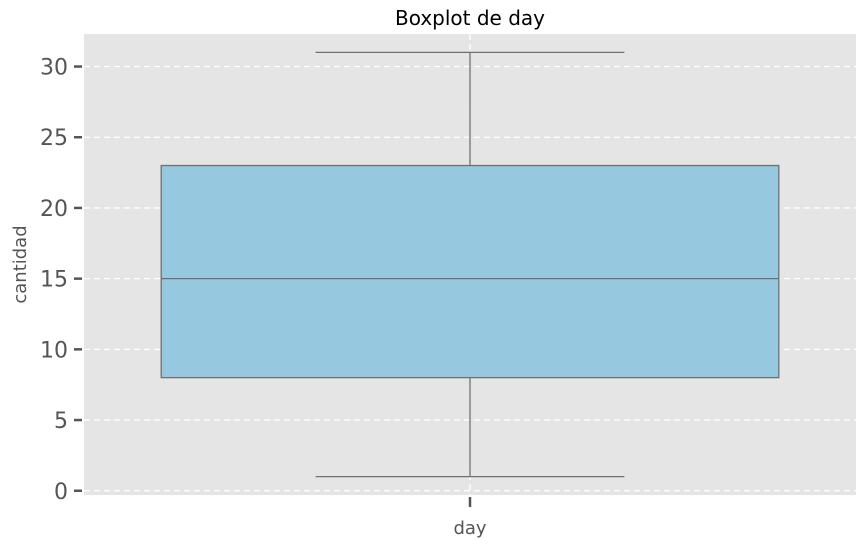 The image size is (866, 548). What do you see at coordinates (54, 138) in the screenshot?
I see `y-tick-label: 25` at bounding box center [54, 138].